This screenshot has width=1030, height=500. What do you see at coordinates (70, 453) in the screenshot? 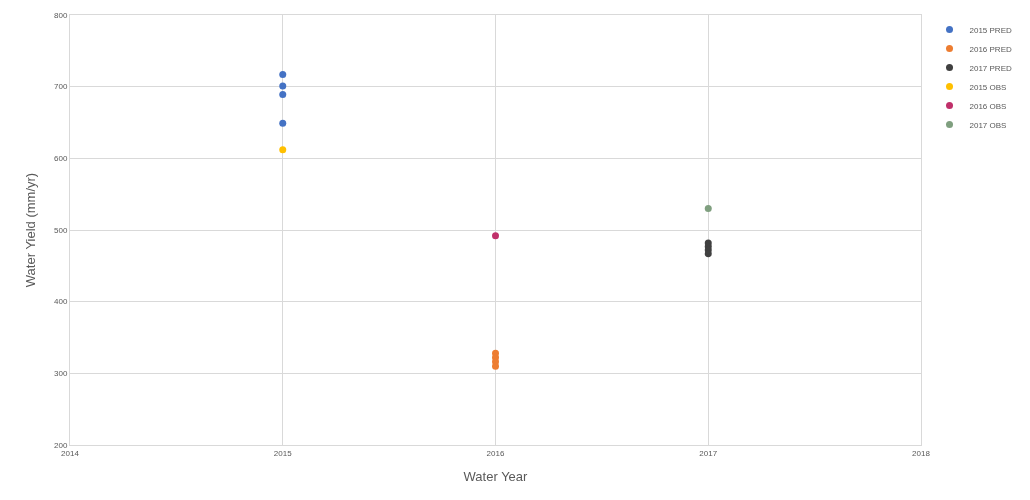
I see `x-tick-label: 2014` at bounding box center [70, 453].